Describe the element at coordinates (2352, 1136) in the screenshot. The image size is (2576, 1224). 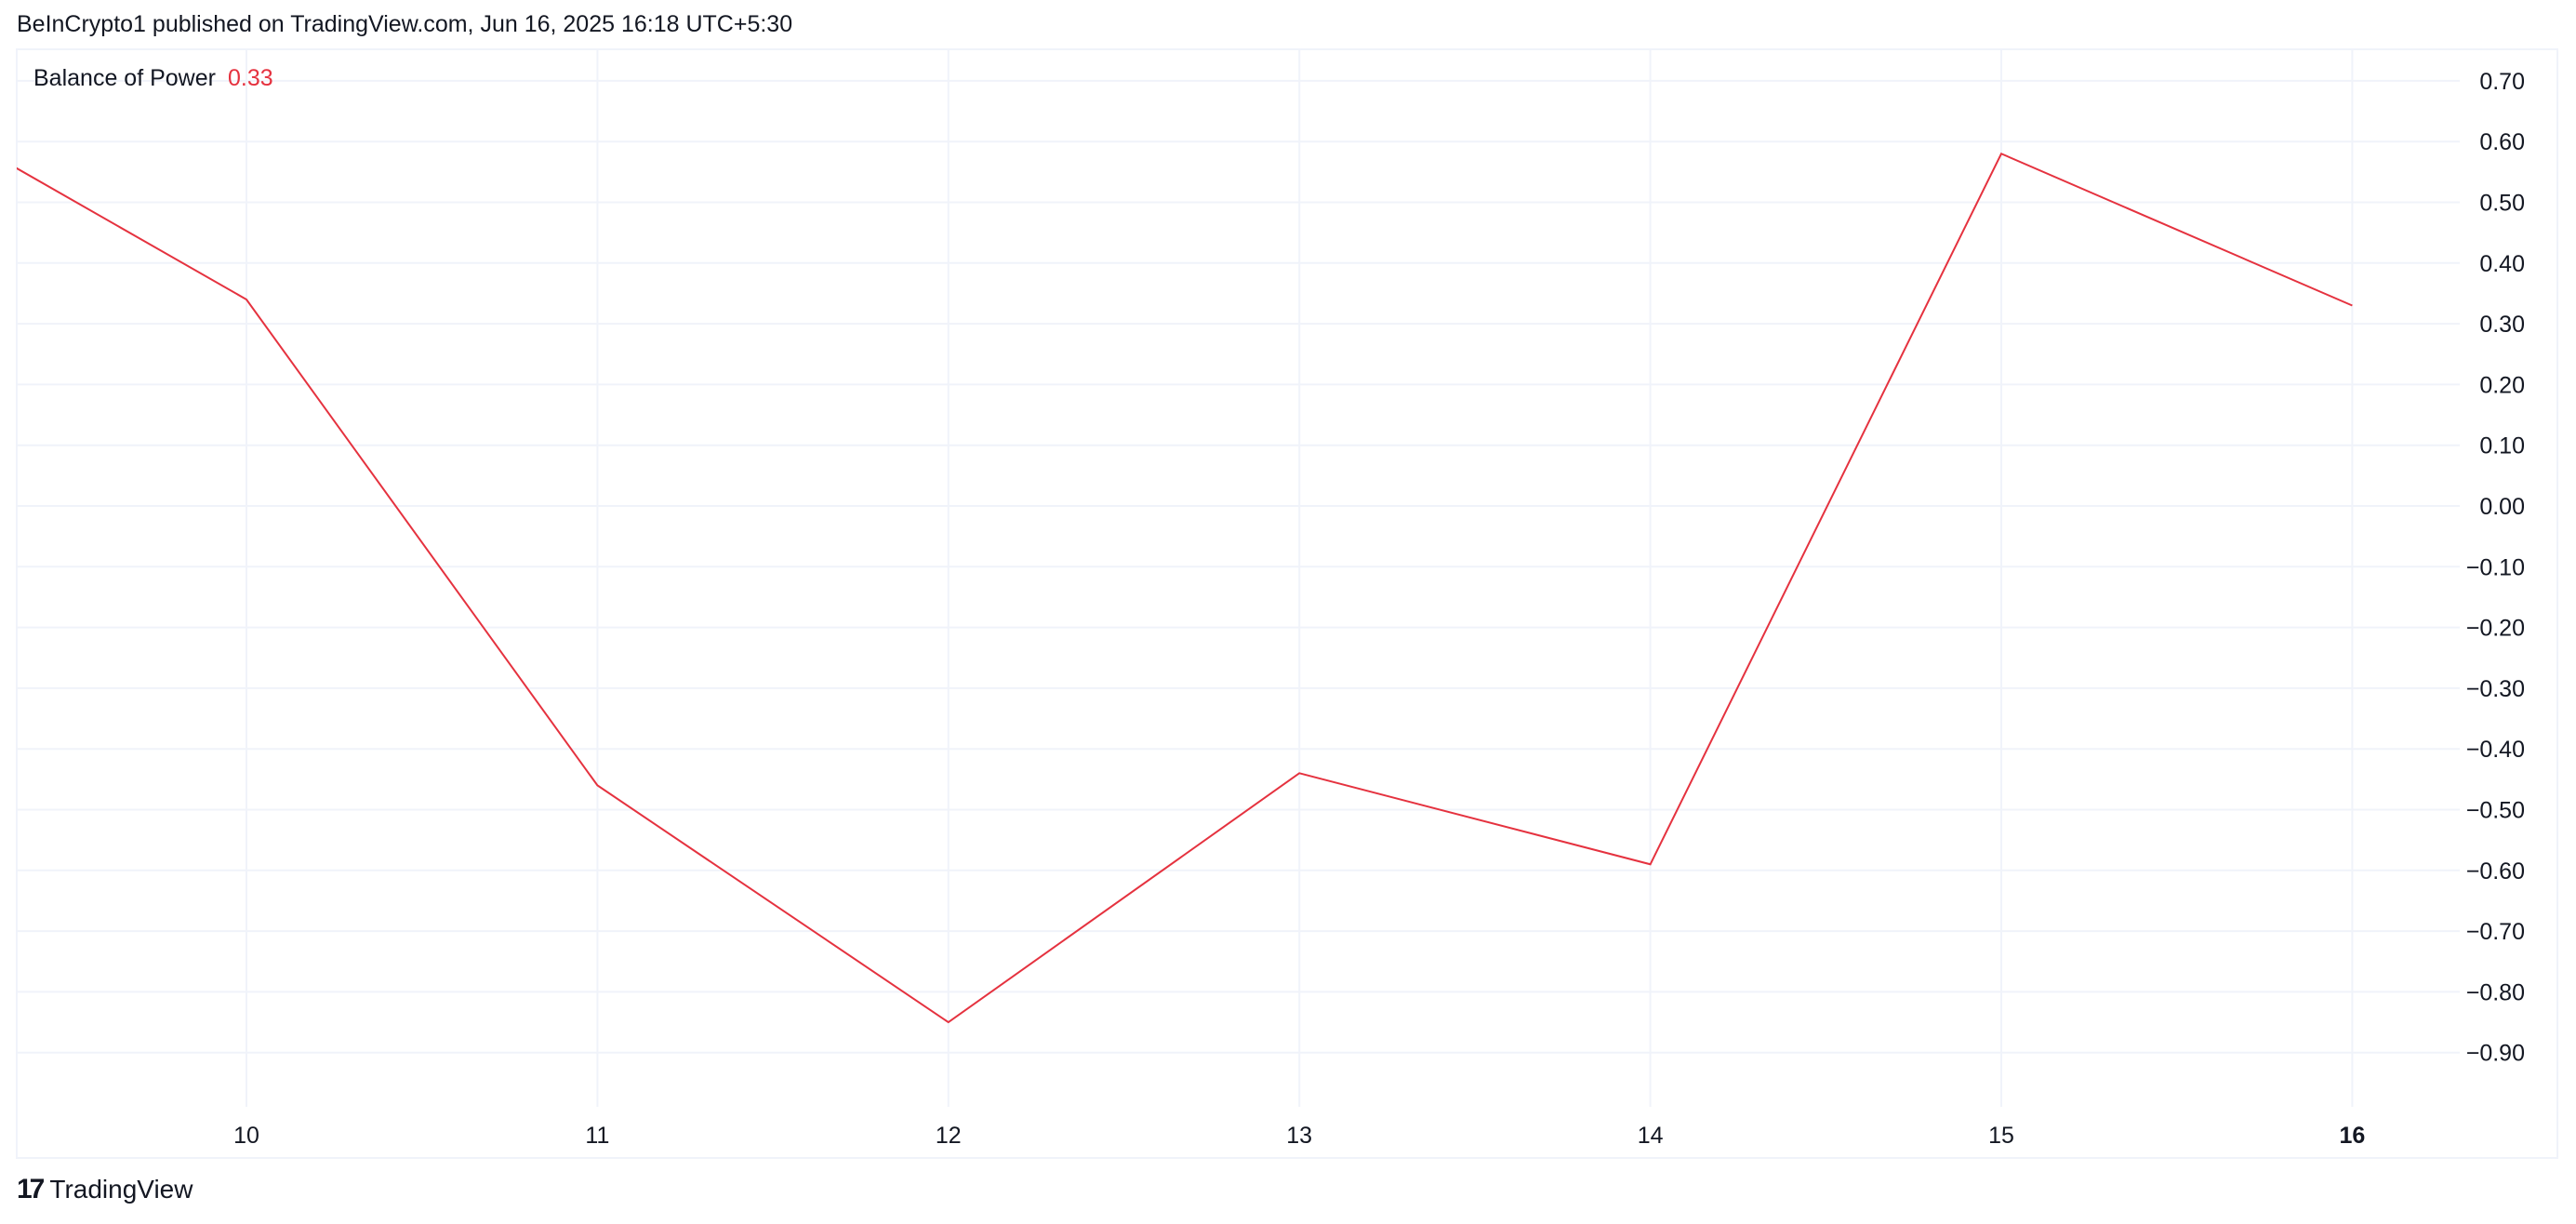
I see `x-tick-label: 16` at that location.